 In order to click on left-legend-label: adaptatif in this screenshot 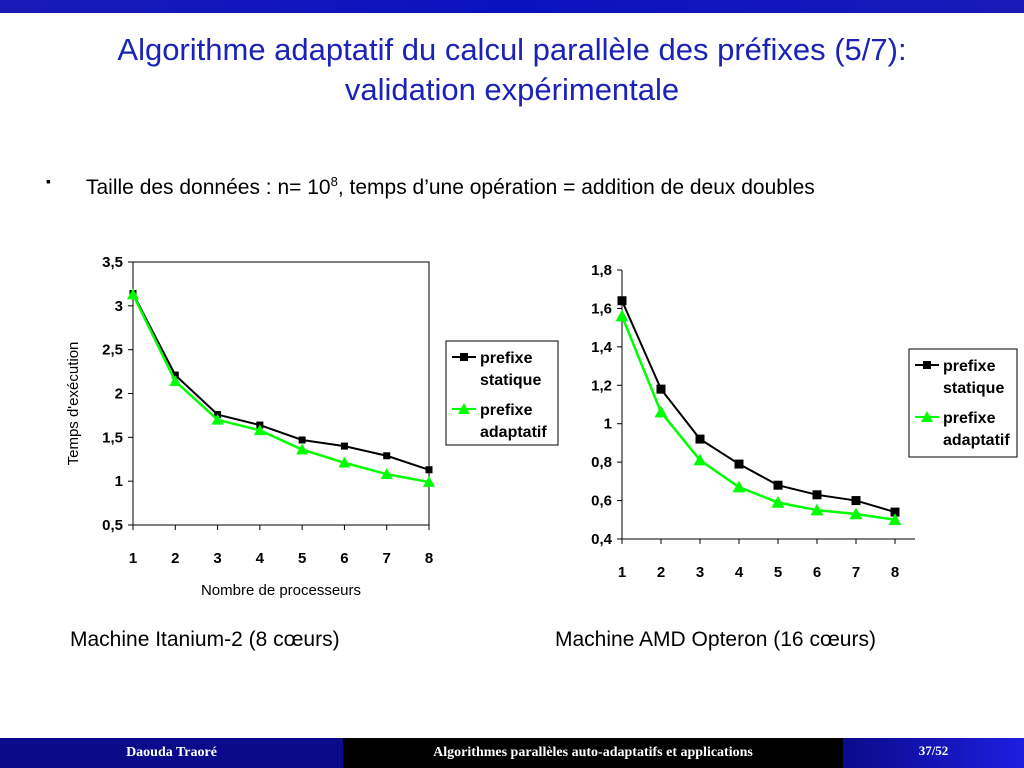, I will do `click(513, 432)`.